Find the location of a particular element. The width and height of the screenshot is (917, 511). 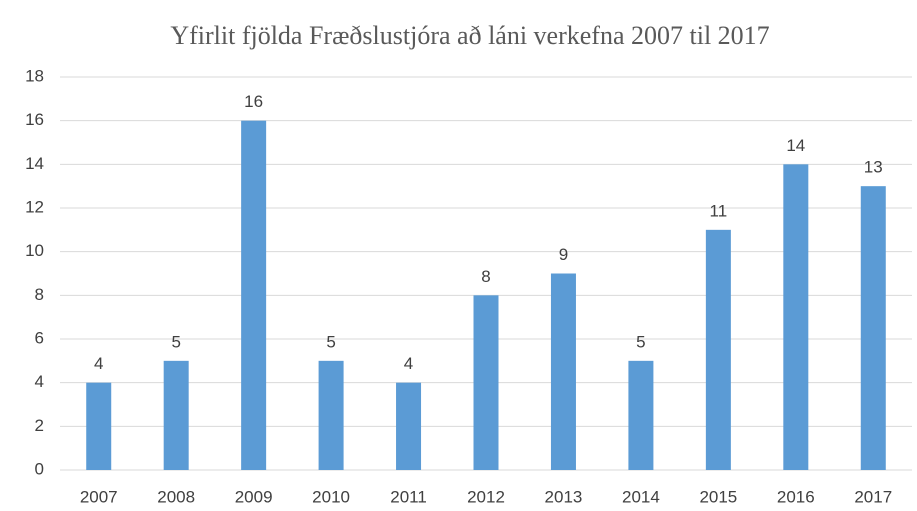

x-tick-label: 2013 is located at coordinates (564, 496).